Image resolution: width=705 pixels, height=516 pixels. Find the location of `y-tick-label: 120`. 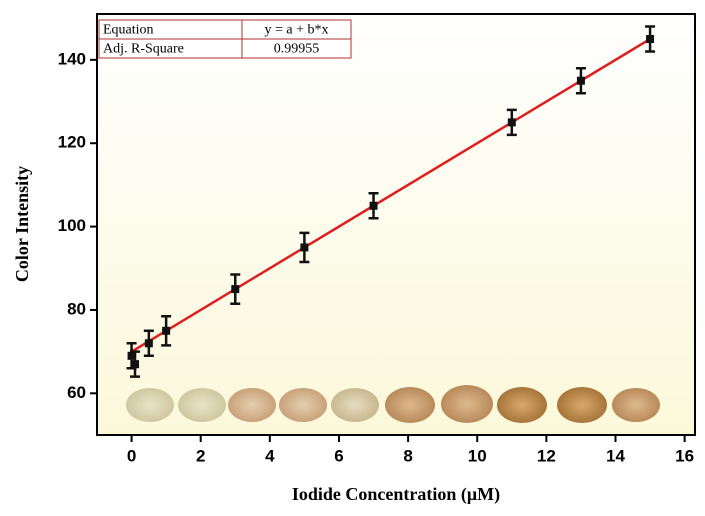

y-tick-label: 120 is located at coordinates (72, 142).